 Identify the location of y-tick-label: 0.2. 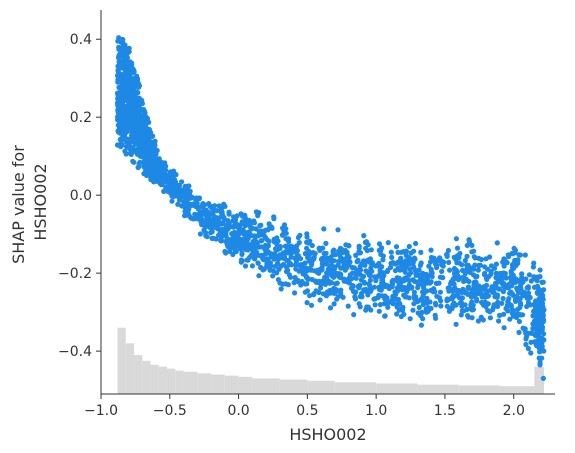
(81, 118).